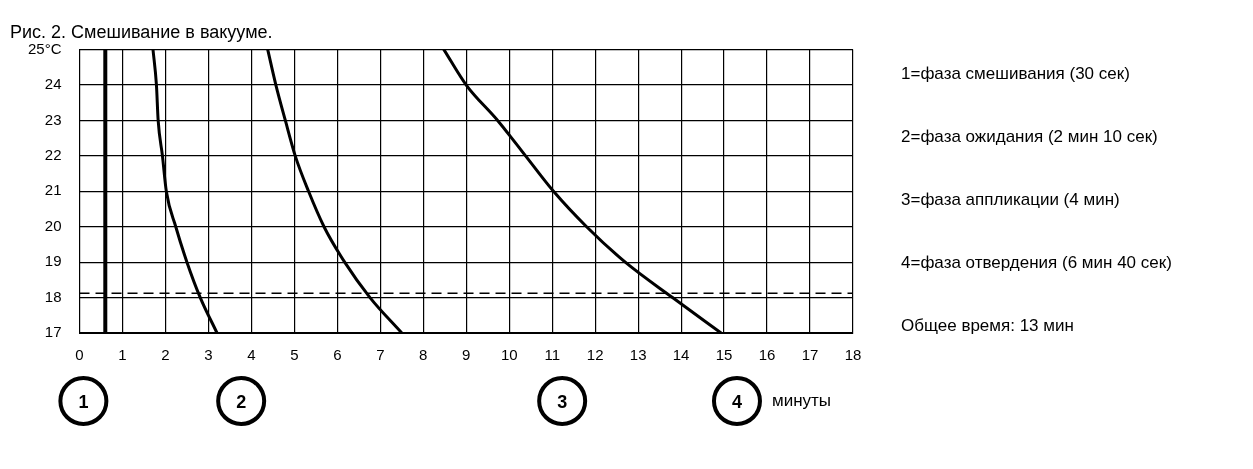  What do you see at coordinates (466, 355) in the screenshot?
I see `x-tick-label: 9` at bounding box center [466, 355].